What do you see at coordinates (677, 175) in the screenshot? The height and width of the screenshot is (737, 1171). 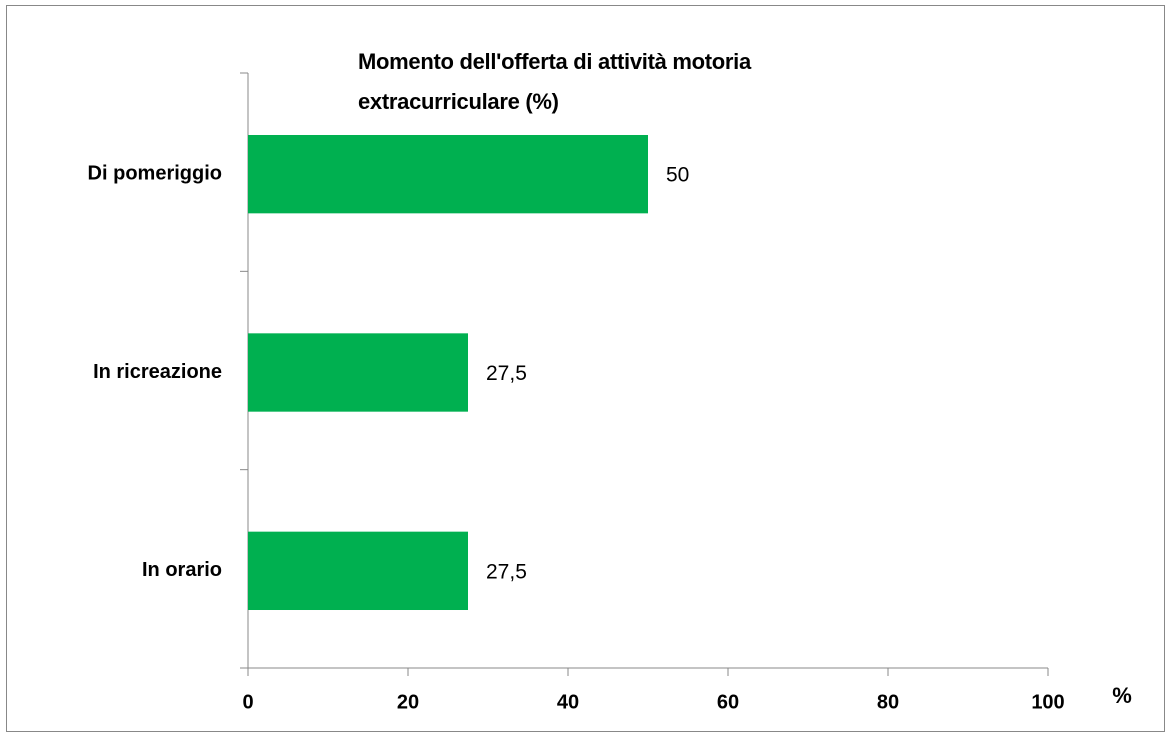 I see `value-label: 50` at bounding box center [677, 175].